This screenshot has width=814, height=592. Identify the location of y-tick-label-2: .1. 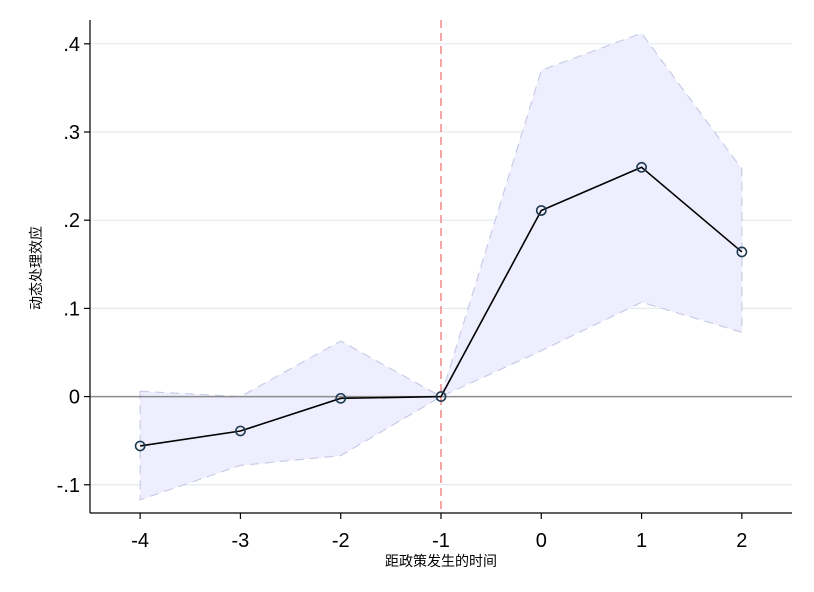
(71, 309).